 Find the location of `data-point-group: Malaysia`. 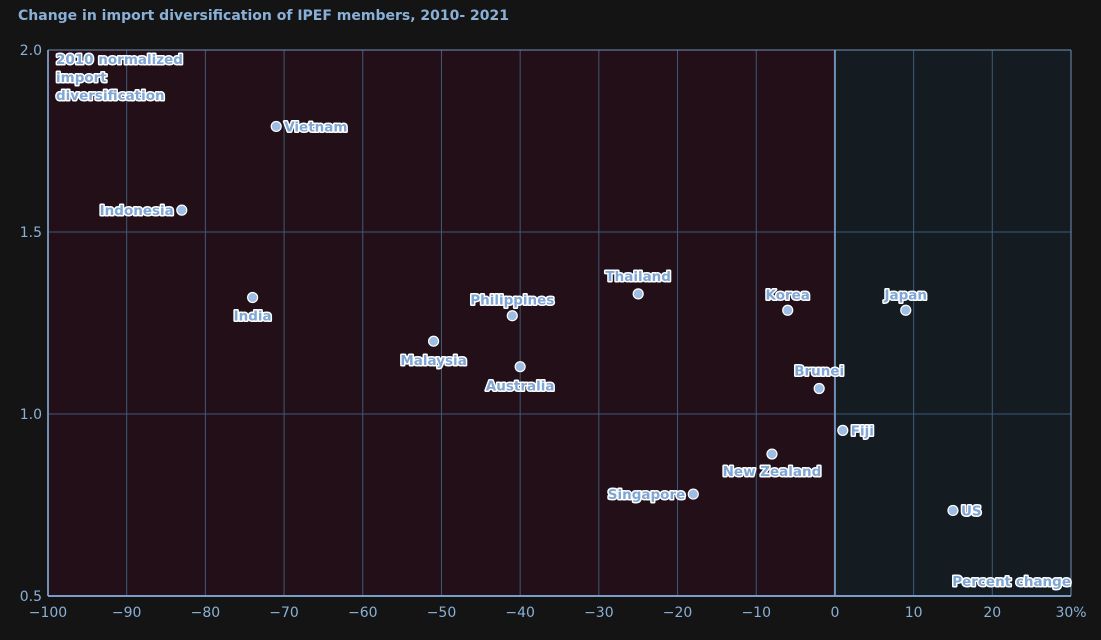

data-point-group: Malaysia is located at coordinates (433, 353).